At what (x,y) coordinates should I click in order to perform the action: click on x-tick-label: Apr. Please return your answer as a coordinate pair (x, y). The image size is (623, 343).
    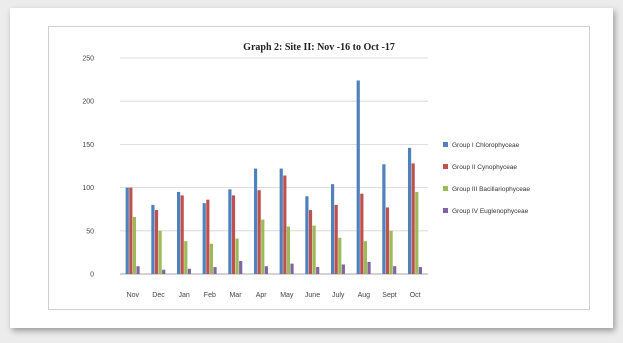
    Looking at the image, I should click on (262, 295).